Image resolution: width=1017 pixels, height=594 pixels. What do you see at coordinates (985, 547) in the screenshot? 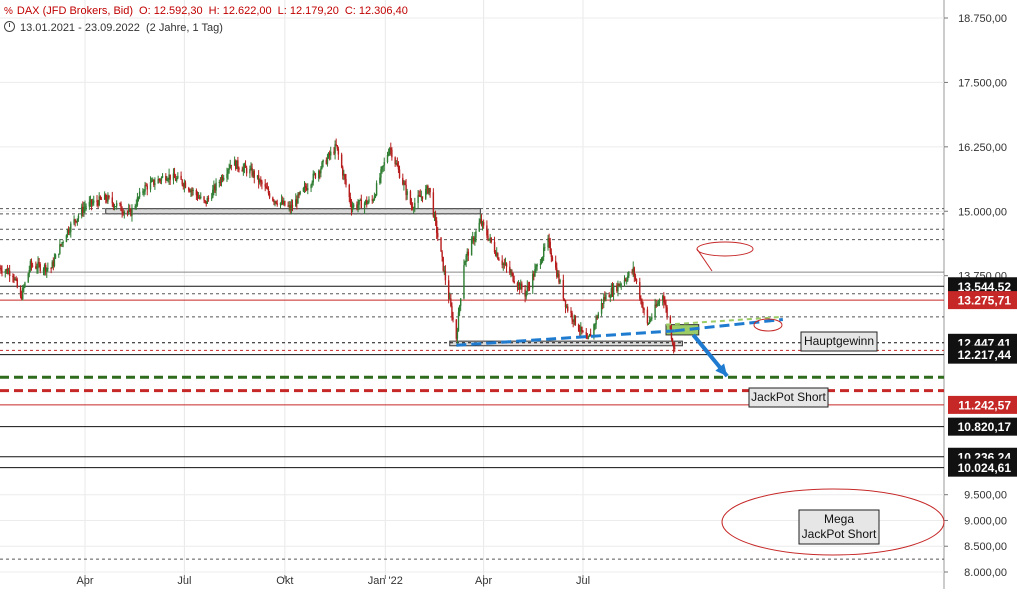
I see `y-tick-label: 8.500,00` at bounding box center [985, 547].